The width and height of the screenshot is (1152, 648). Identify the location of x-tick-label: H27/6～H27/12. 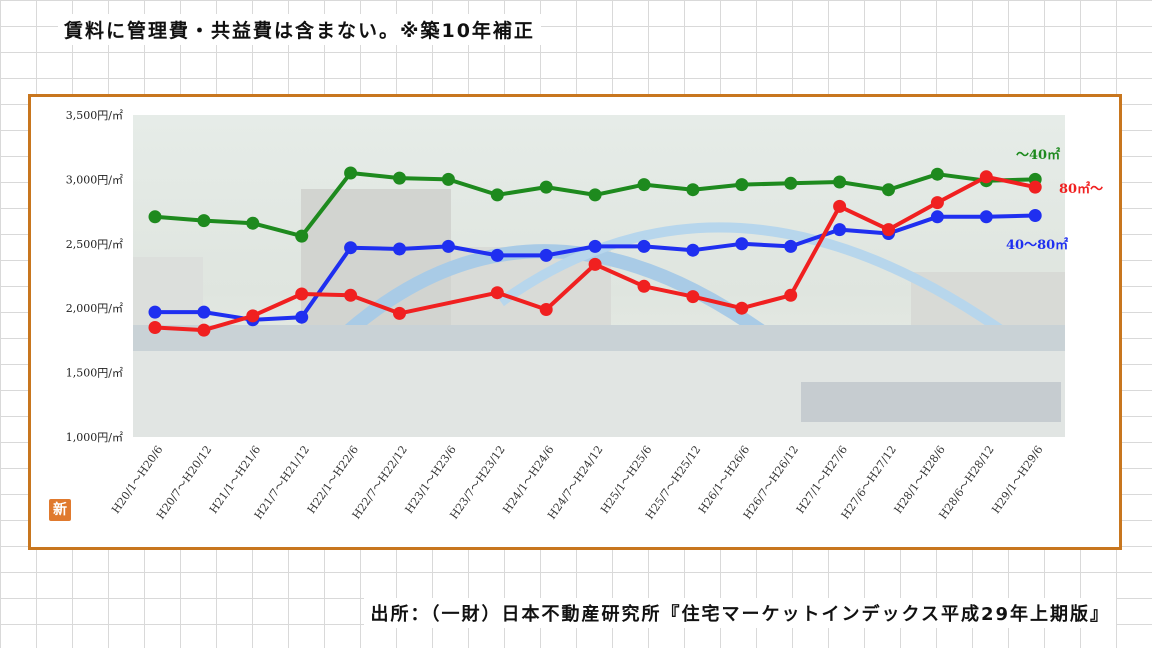
(869, 482).